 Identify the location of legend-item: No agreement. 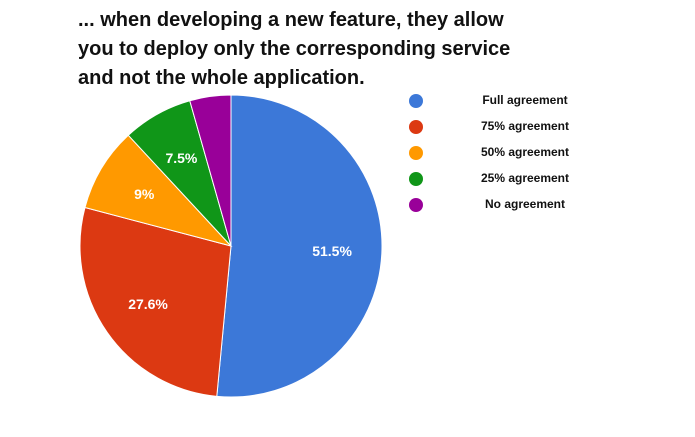
(500, 206).